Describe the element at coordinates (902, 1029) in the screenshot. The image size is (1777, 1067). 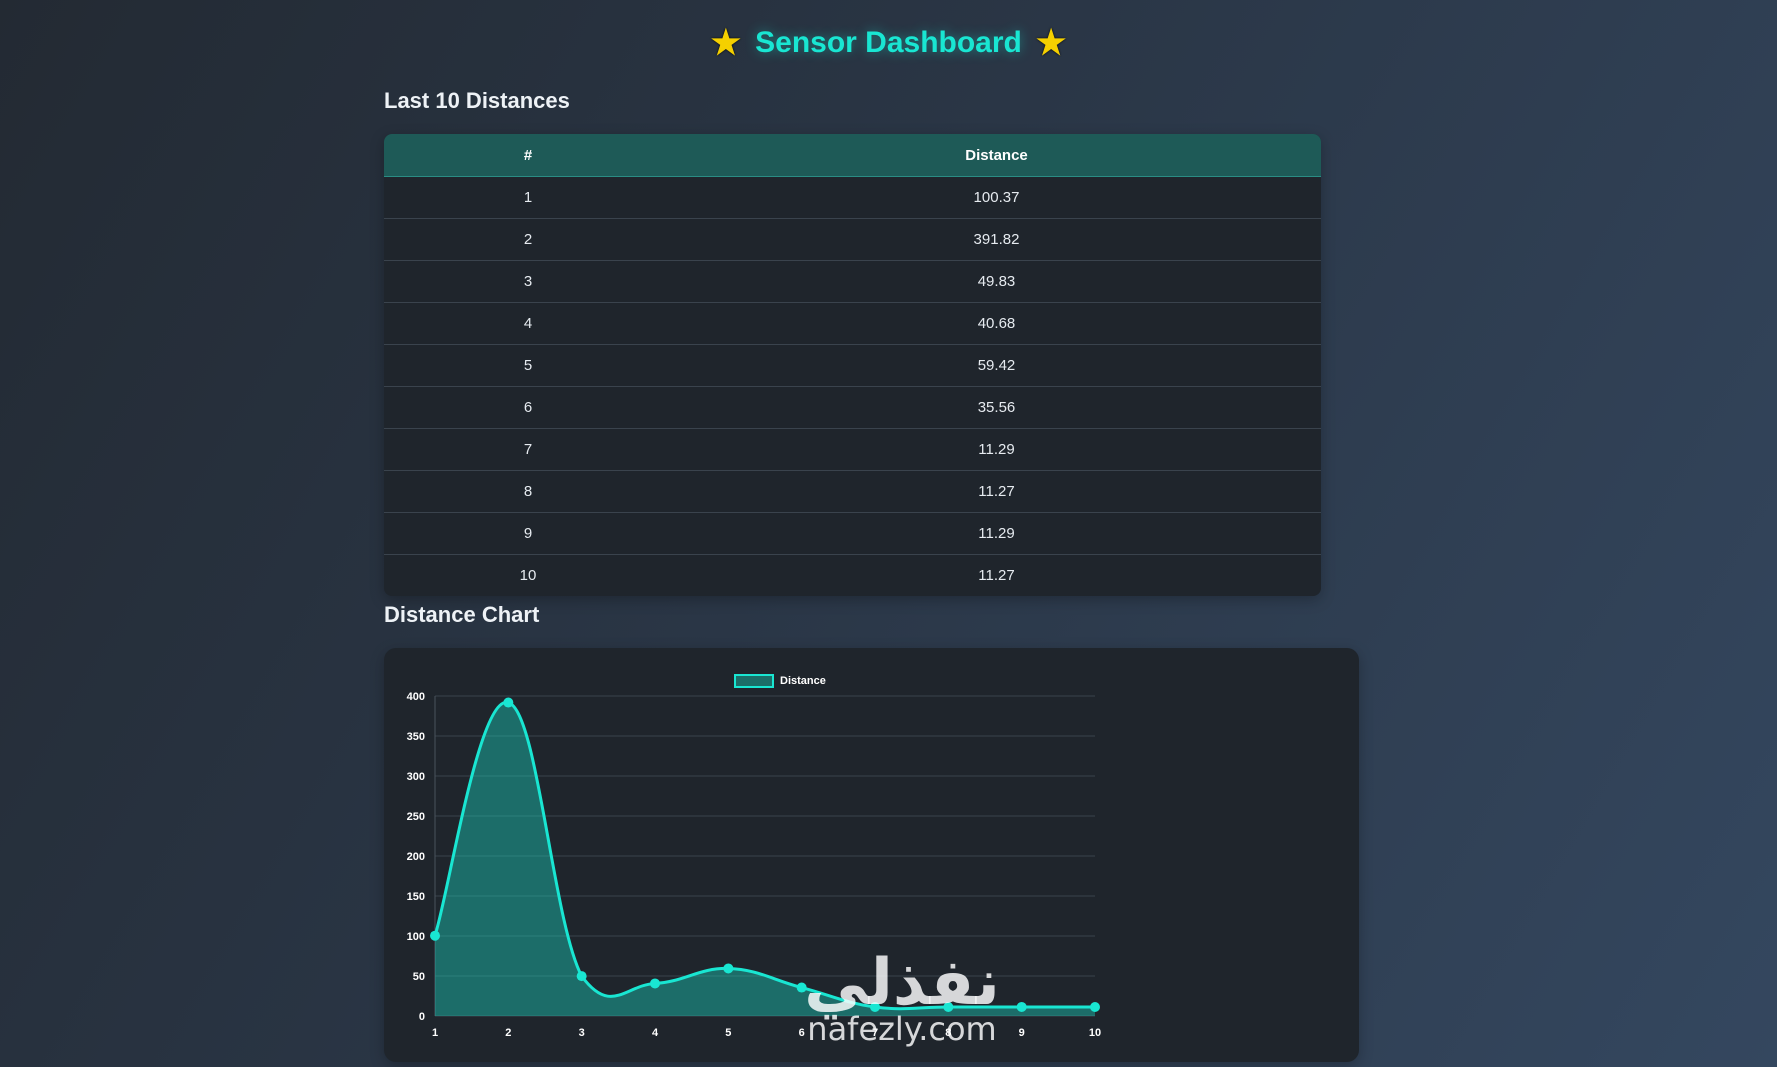
I see `watermark-url: nafezly.com` at that location.